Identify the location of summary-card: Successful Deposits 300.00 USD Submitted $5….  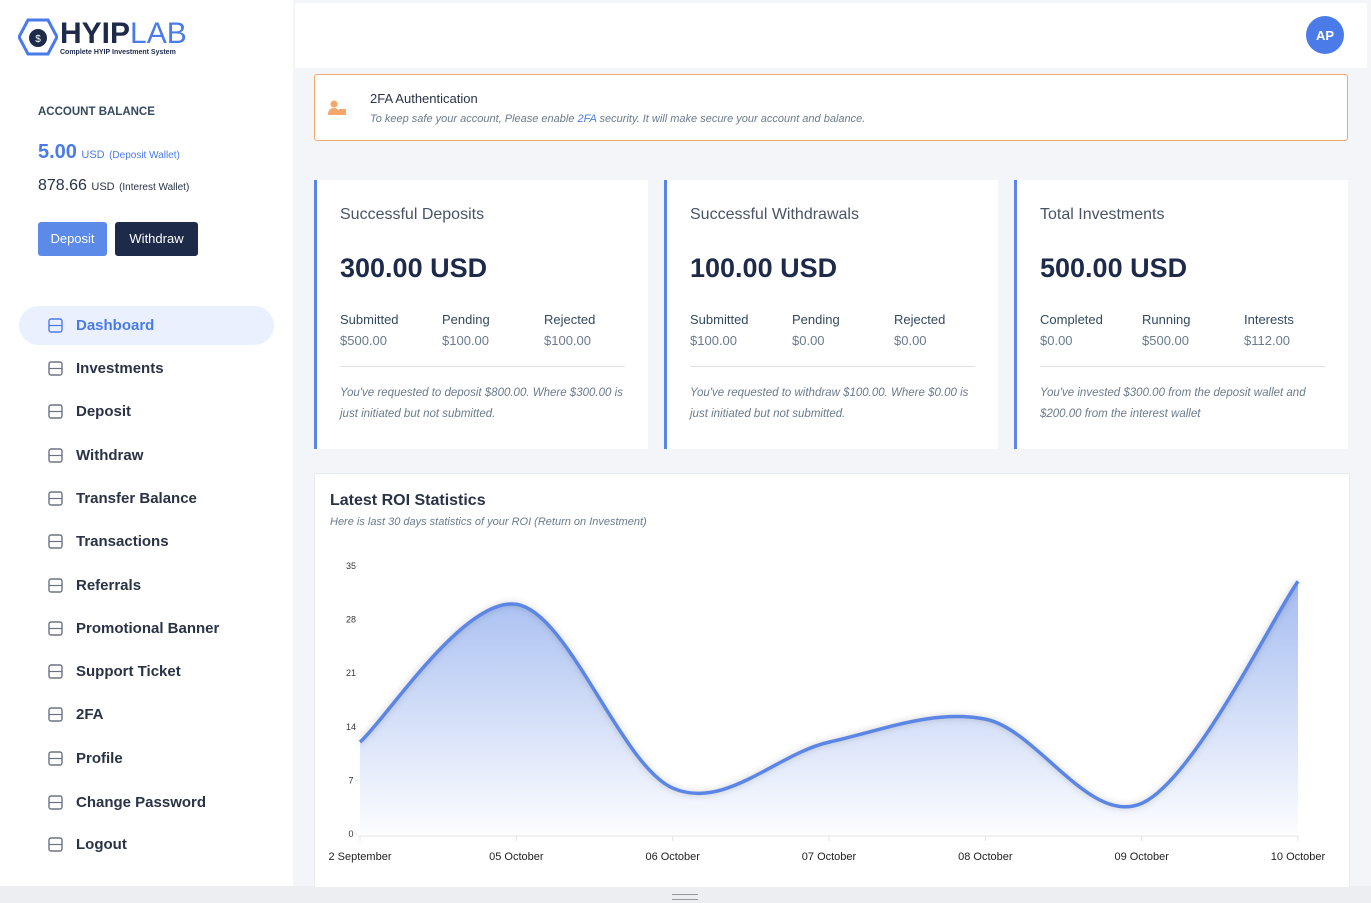
(481, 314).